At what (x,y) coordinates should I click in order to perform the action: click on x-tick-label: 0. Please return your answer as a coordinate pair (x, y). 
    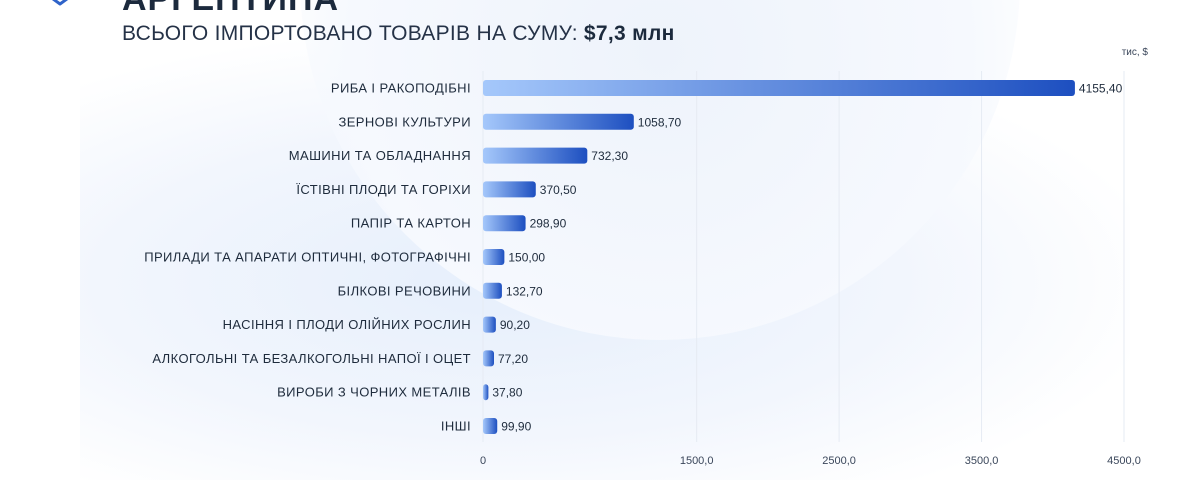
    Looking at the image, I should click on (483, 461).